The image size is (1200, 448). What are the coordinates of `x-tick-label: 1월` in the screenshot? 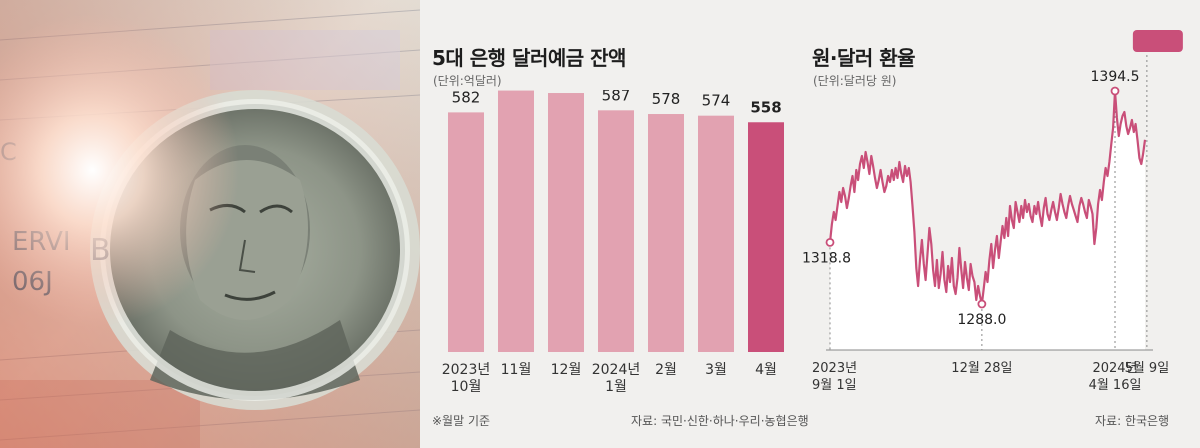 It's located at (616, 387).